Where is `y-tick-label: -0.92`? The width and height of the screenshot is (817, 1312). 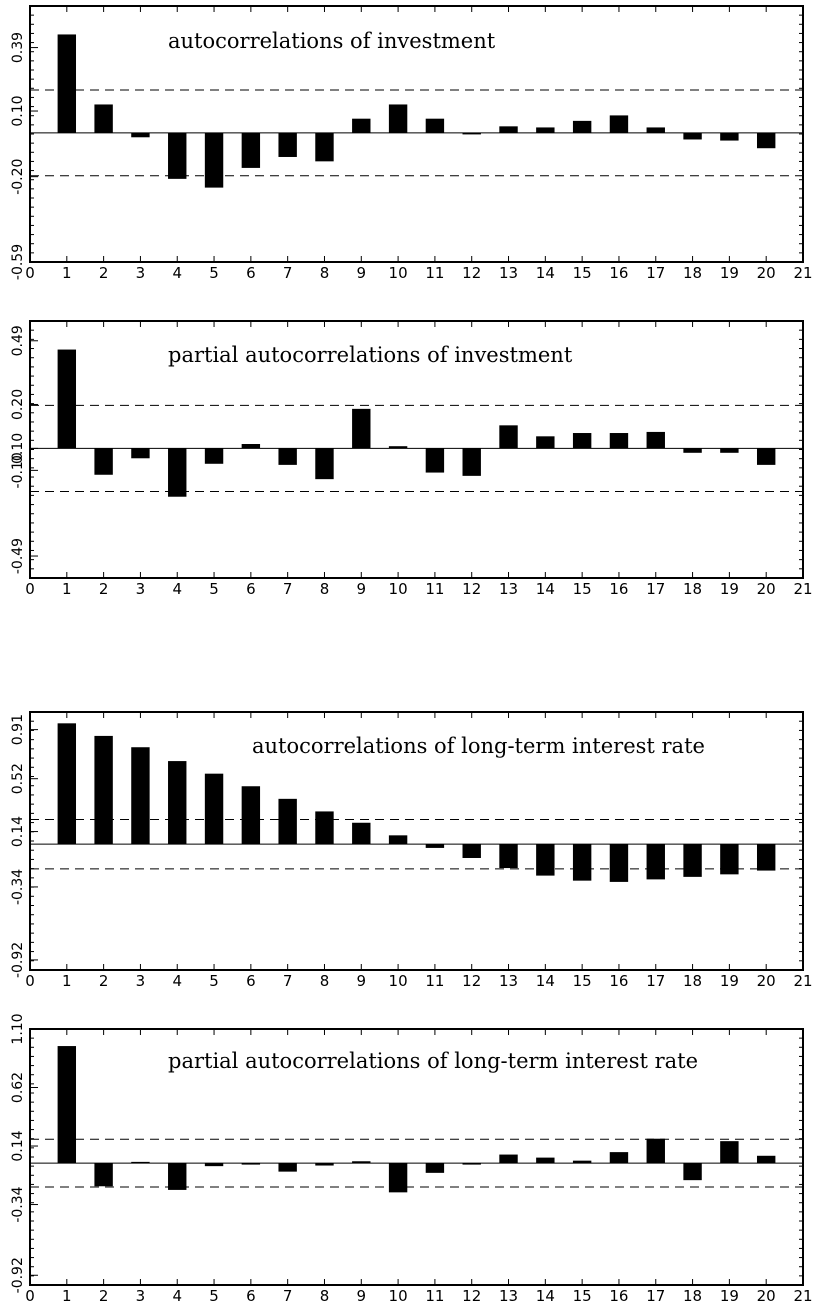
y-tick-label: -0.92 is located at coordinates (18, 1275).